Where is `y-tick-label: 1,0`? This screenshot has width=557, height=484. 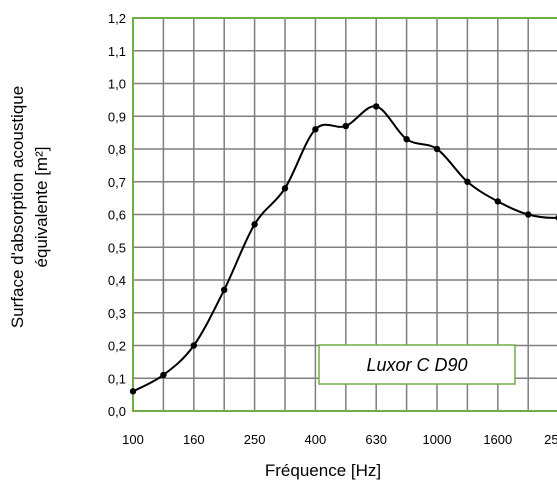
y-tick-label: 1,0 is located at coordinates (117, 84).